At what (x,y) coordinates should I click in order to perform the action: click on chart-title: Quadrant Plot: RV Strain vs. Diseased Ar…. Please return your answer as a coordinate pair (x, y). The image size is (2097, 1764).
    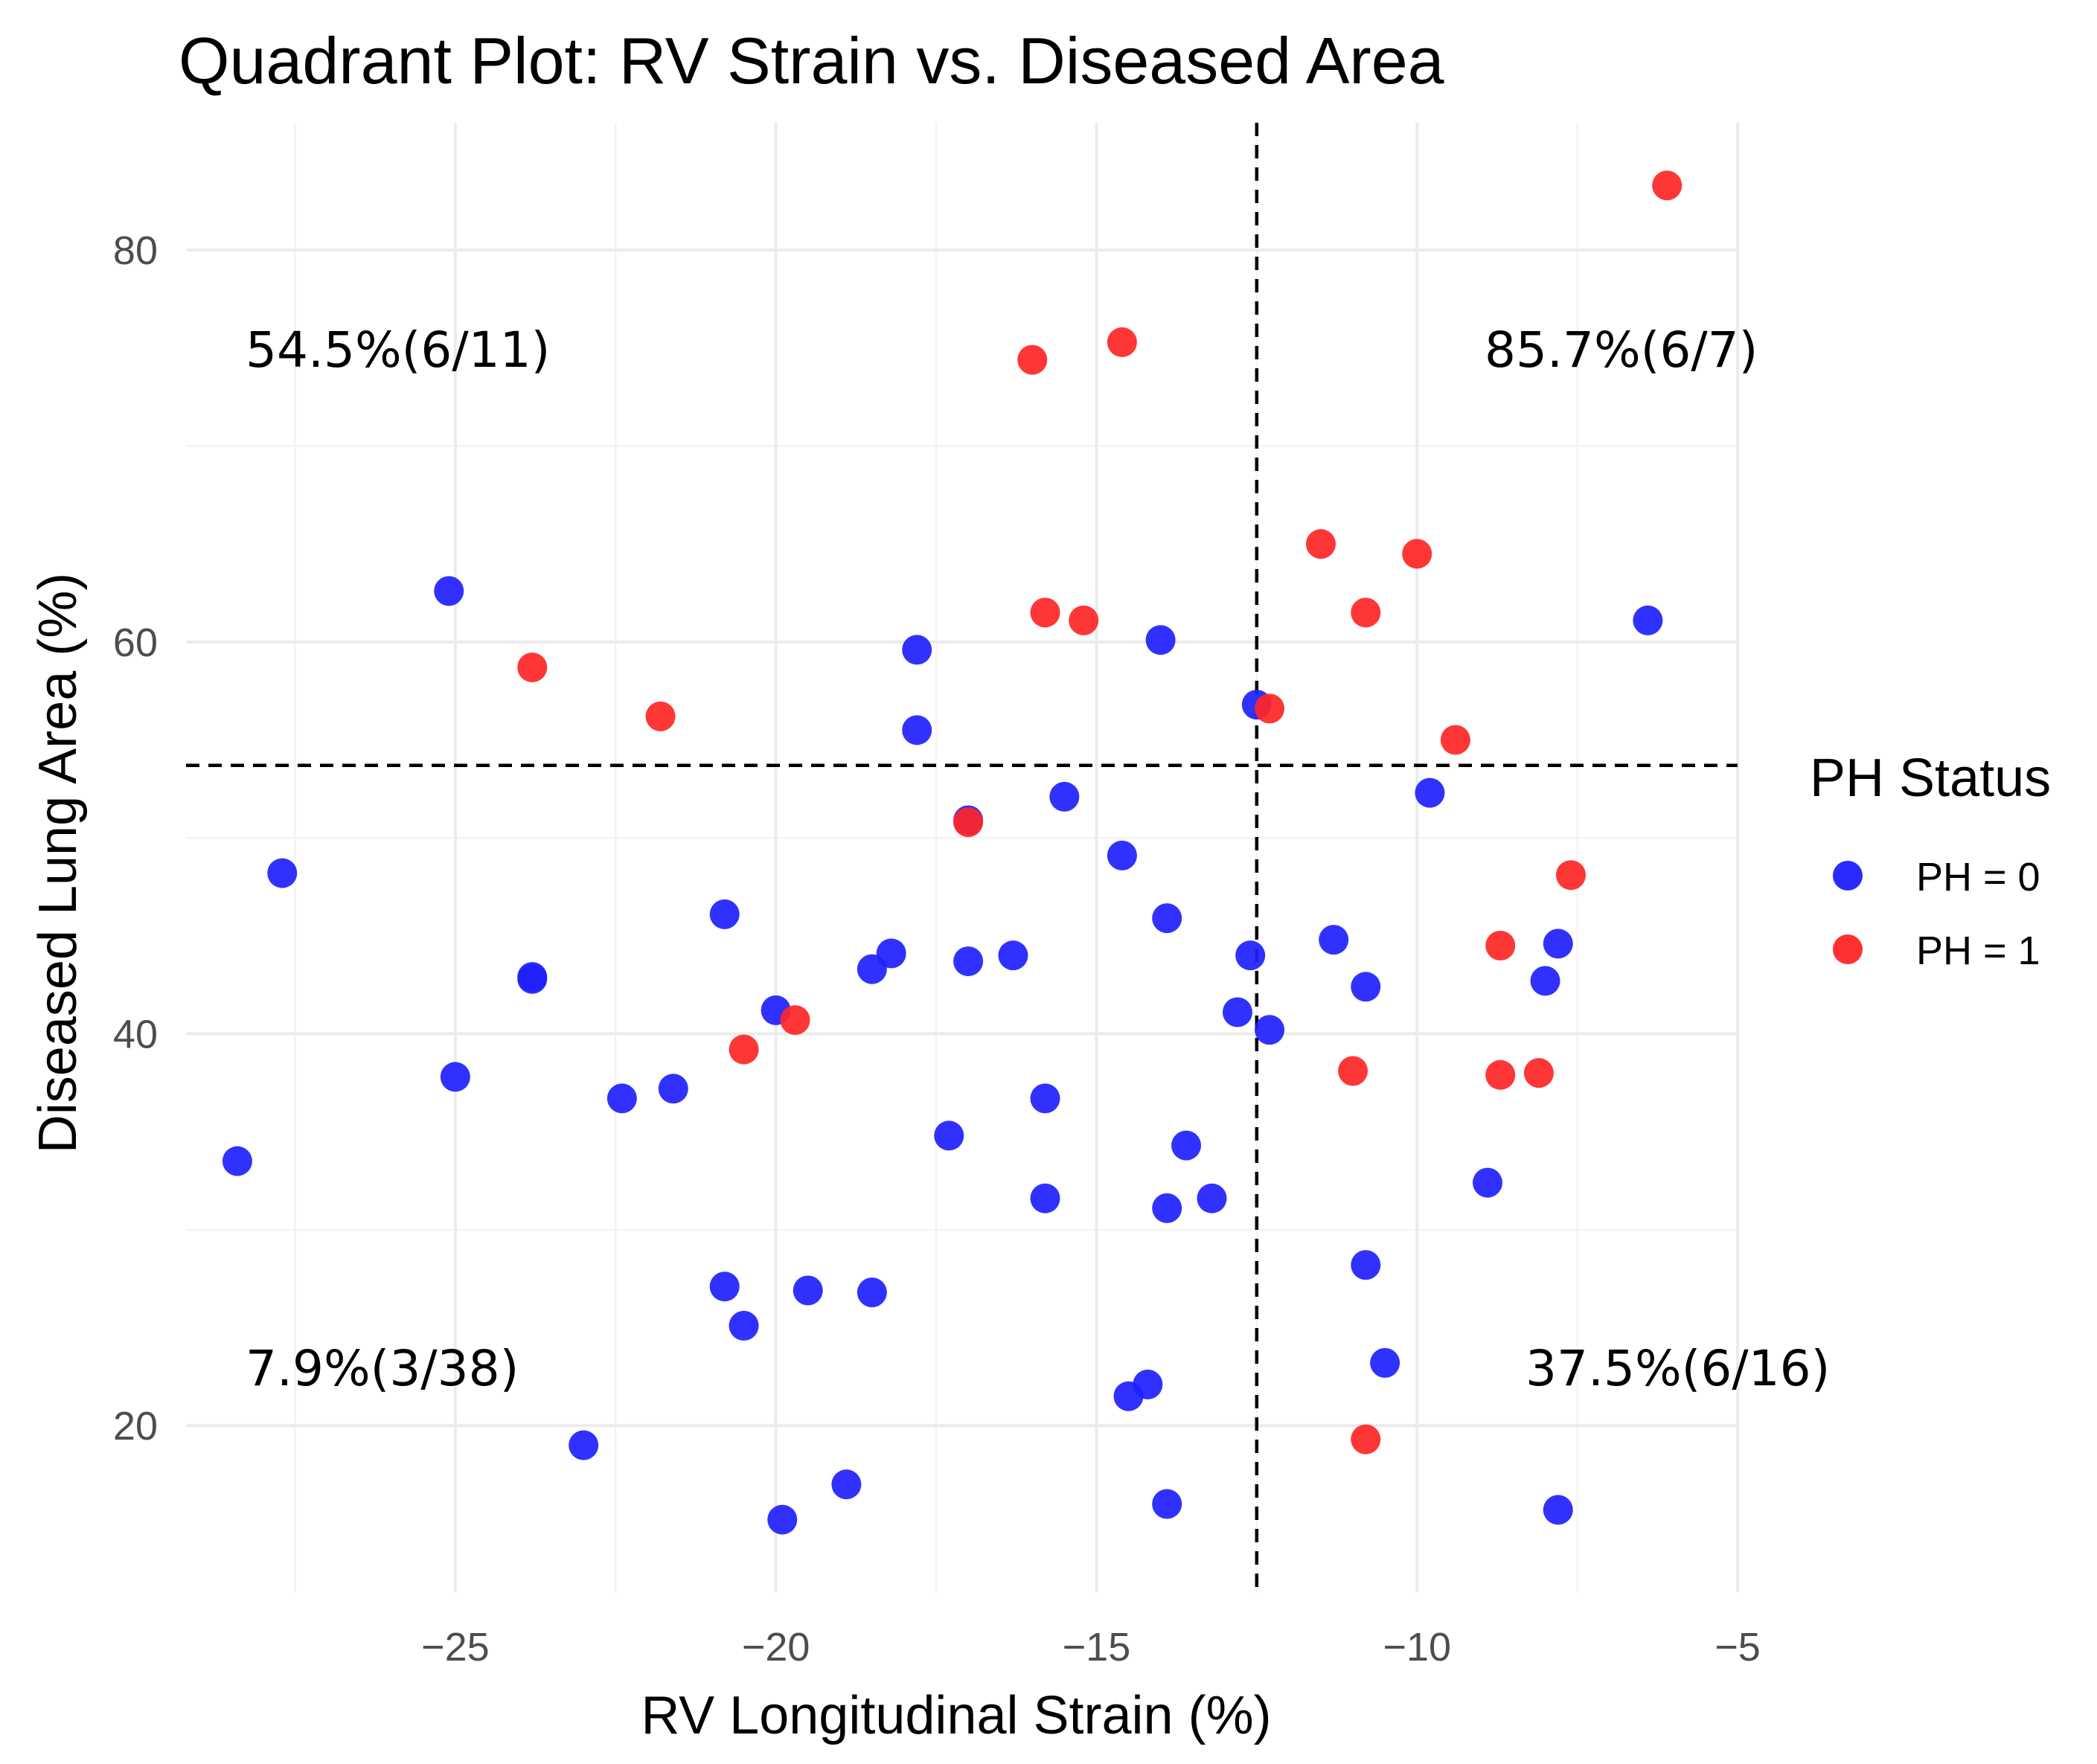
    Looking at the image, I should click on (811, 60).